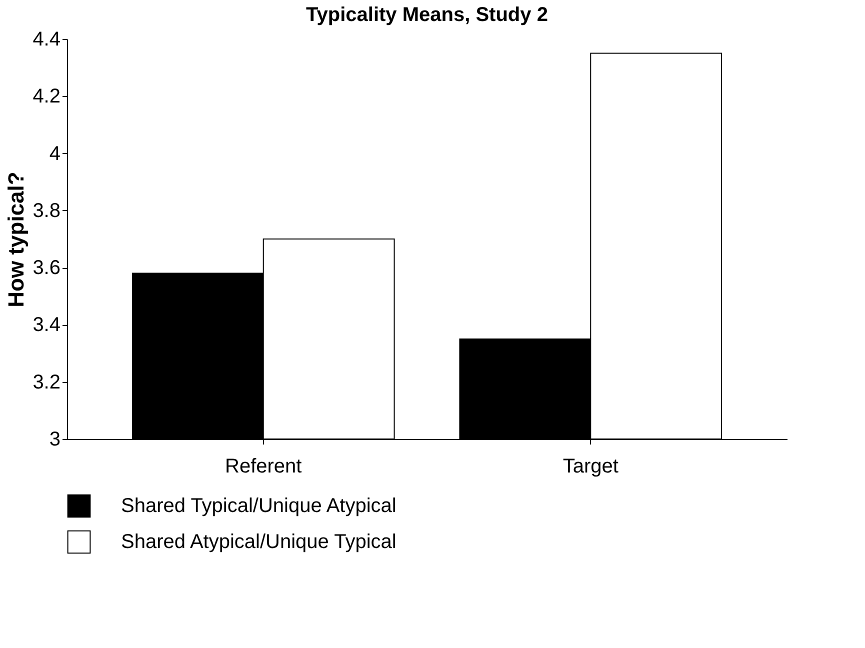 This screenshot has width=865, height=648. What do you see at coordinates (54, 153) in the screenshot?
I see `y-tick-label: 4` at bounding box center [54, 153].